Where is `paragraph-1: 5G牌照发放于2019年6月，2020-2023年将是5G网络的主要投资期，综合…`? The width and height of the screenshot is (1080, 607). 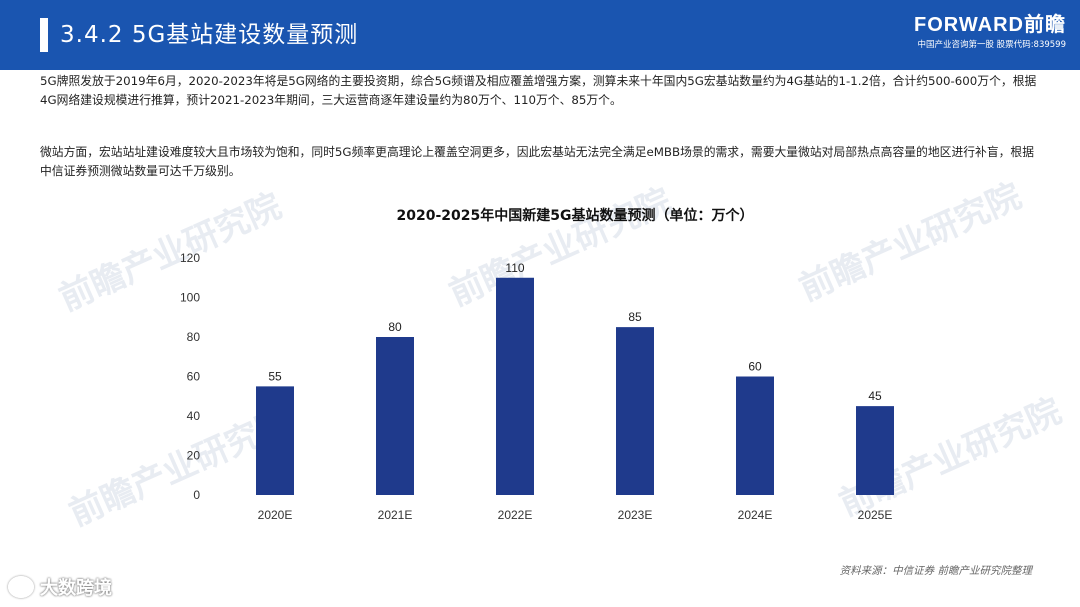
paragraph-1: 5G牌照发放于2019年6月，2020-2023年将是5G网络的主要投资期，综合… is located at coordinates (538, 90).